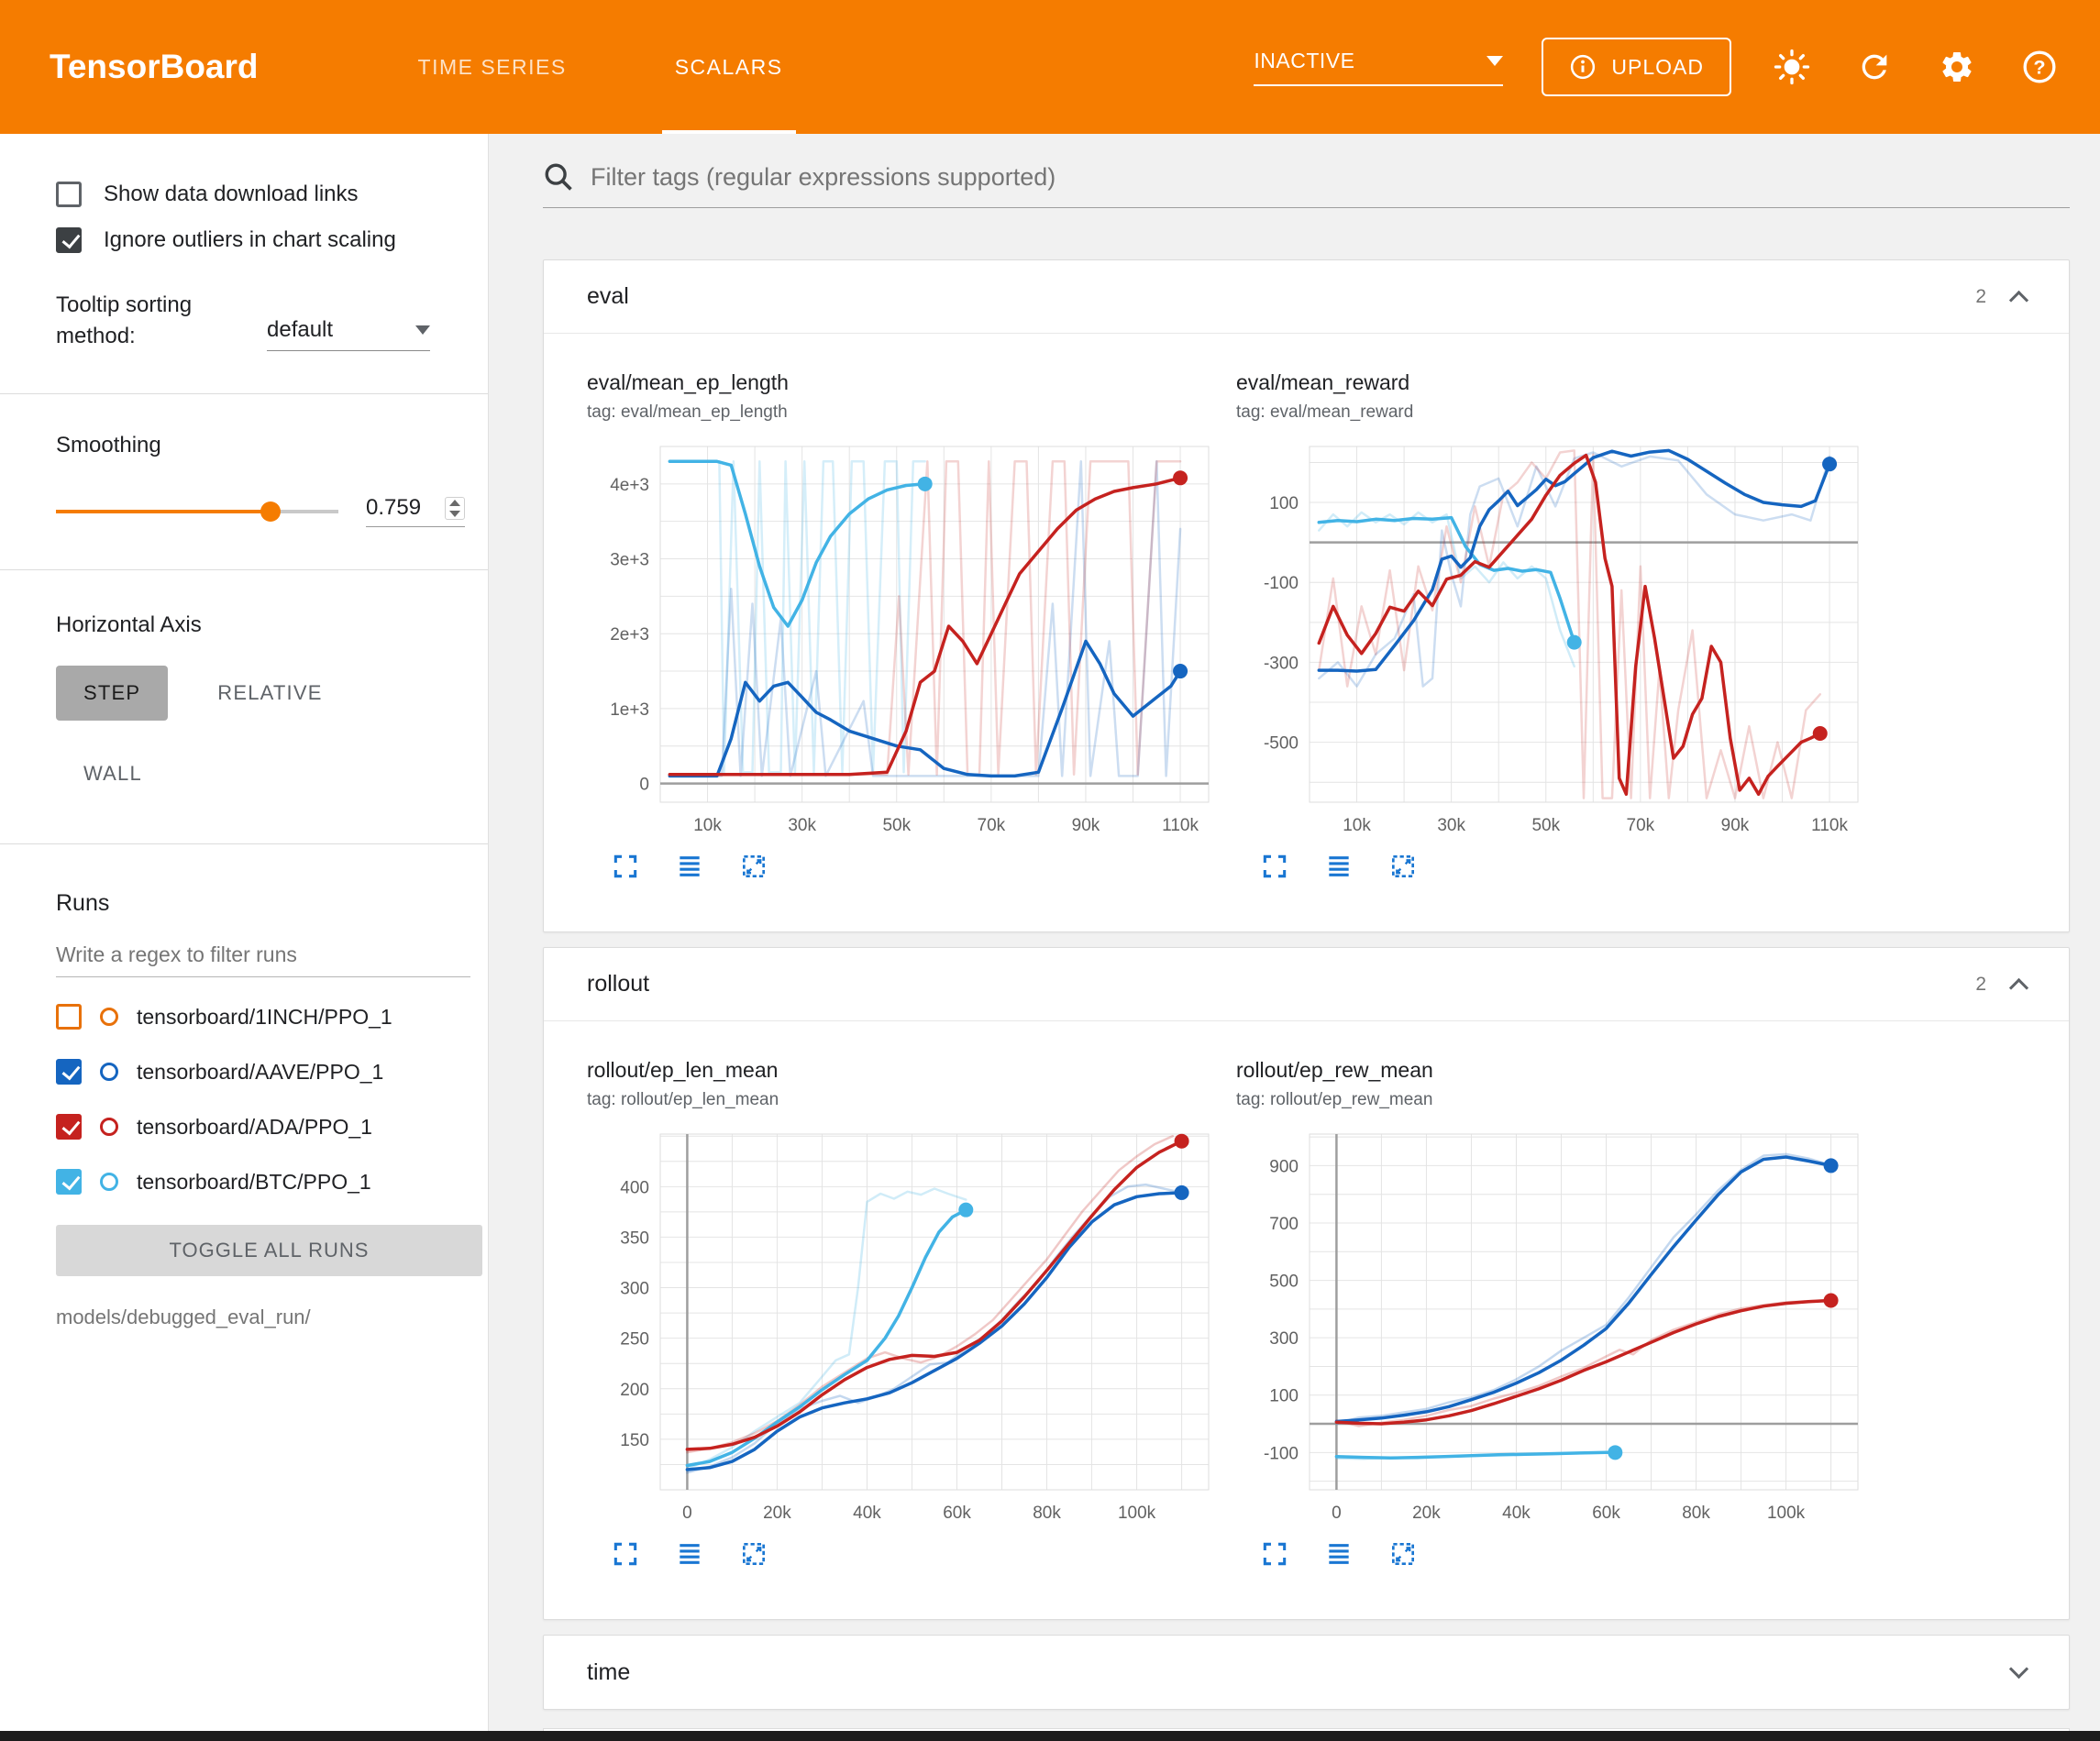 This screenshot has width=2100, height=1741. What do you see at coordinates (904, 1326) in the screenshot?
I see `line-chart: 0 20k 40k 60k 80k 100k 150 200 250 300 350 400` at bounding box center [904, 1326].